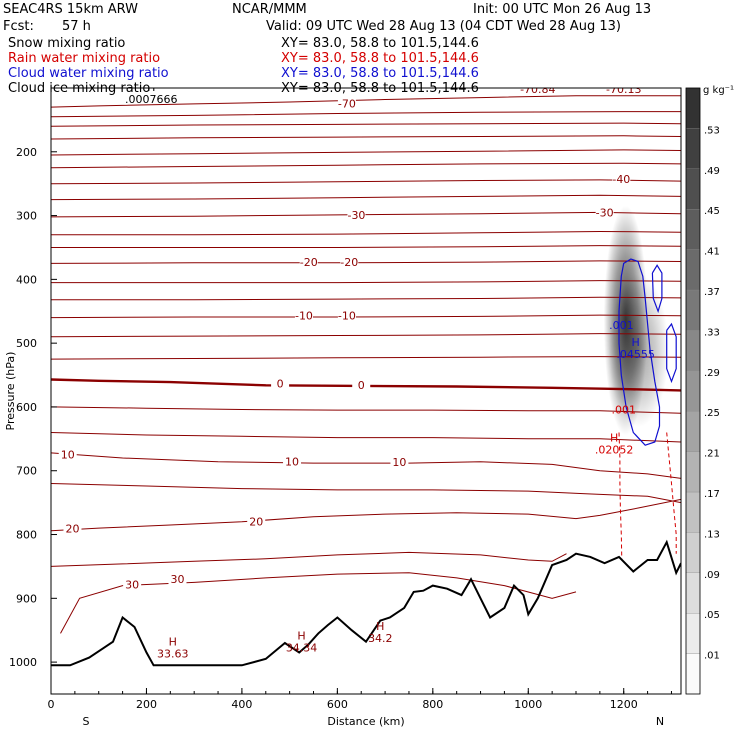 This screenshot has height=740, width=740. What do you see at coordinates (66, 43) in the screenshot?
I see `field-name: Snow mixing ratio` at bounding box center [66, 43].